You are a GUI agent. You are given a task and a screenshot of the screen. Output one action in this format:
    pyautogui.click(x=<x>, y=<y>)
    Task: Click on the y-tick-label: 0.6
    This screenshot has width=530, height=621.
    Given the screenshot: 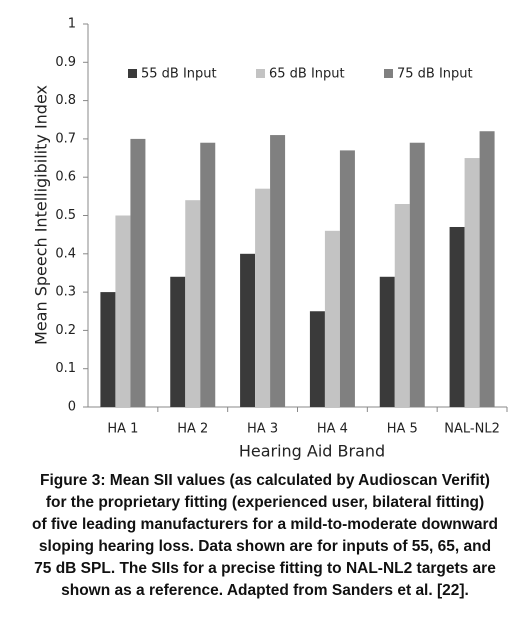 What is the action you would take?
    pyautogui.click(x=65, y=177)
    